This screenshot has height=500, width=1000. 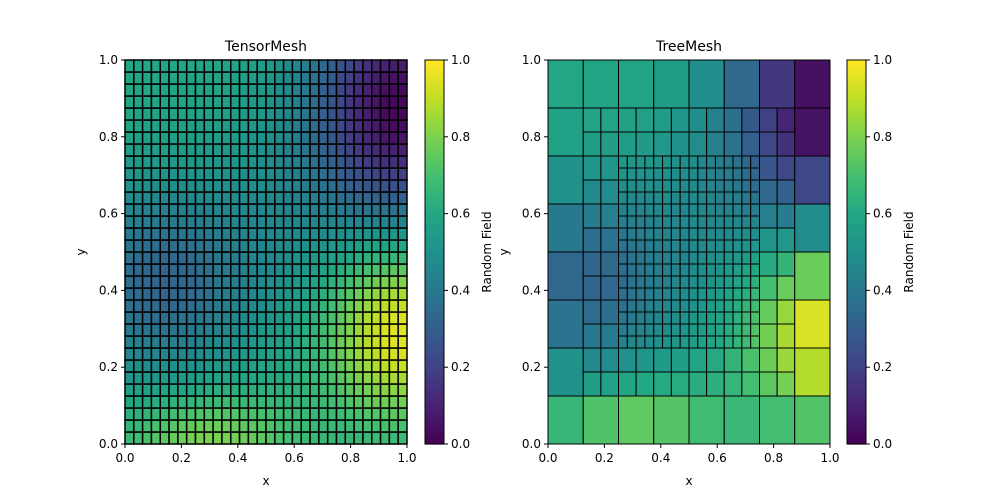 What do you see at coordinates (531, 214) in the screenshot?
I see `treemesh-y-tick-label: 0.6` at bounding box center [531, 214].